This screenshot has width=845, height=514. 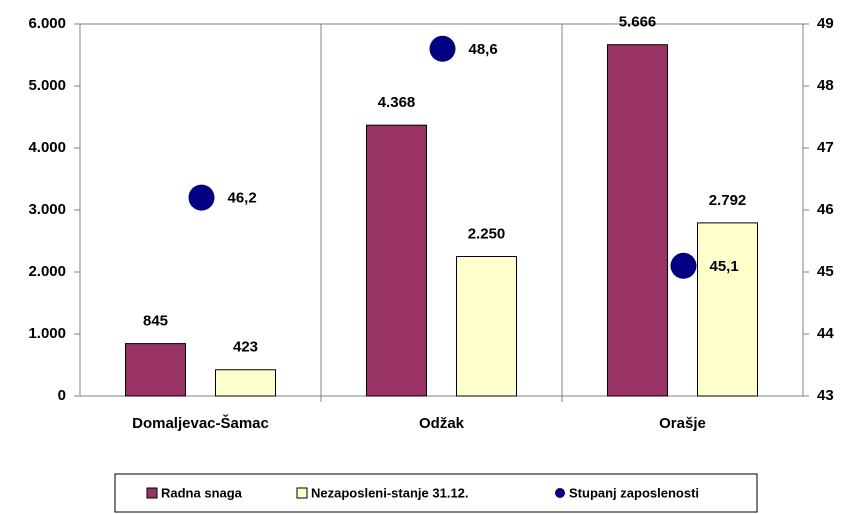 What do you see at coordinates (825, 209) in the screenshot?
I see `y2-tick-label: 46` at bounding box center [825, 209].